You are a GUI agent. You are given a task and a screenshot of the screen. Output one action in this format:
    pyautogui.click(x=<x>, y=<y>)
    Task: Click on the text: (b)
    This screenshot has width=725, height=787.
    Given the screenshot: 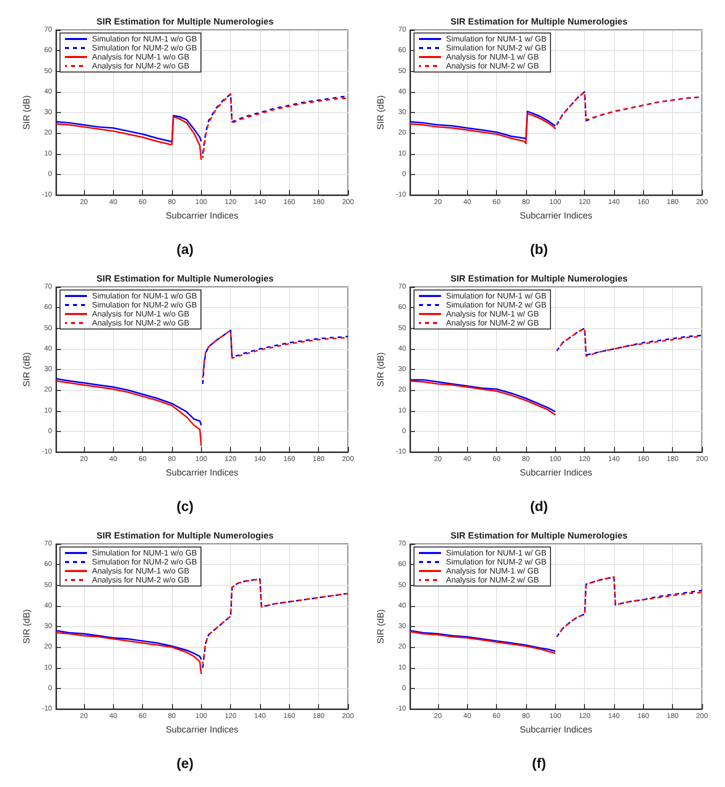 What is the action you would take?
    pyautogui.click(x=539, y=249)
    